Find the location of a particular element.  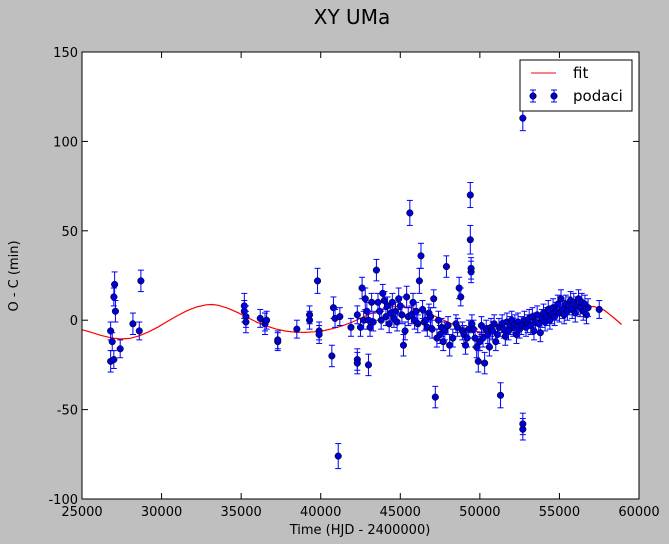

y-tick-label: 0 is located at coordinates (74, 321).